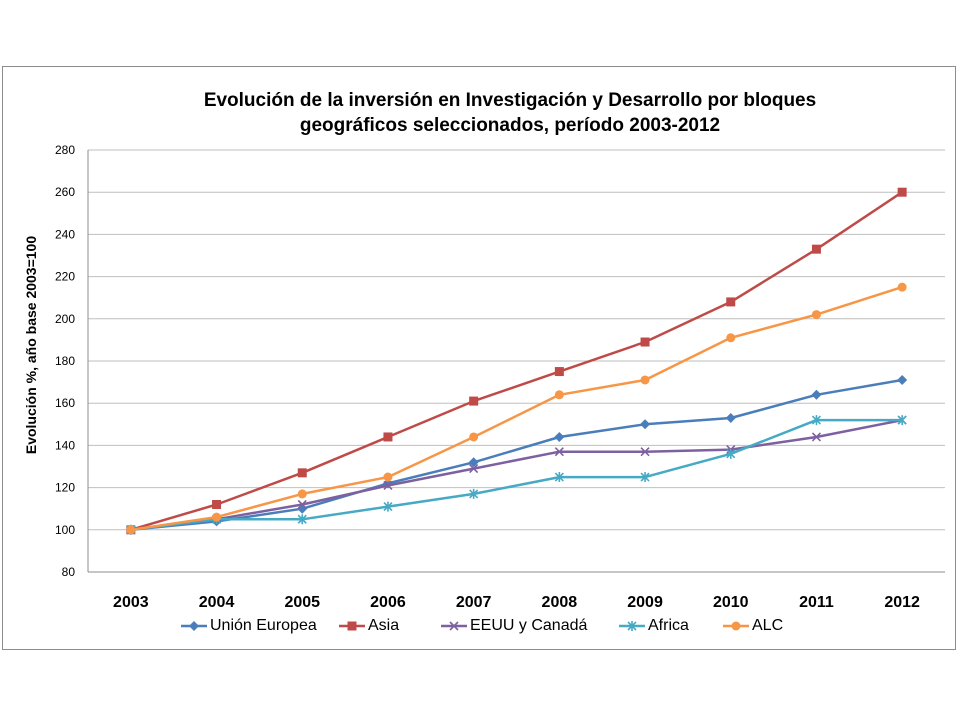 The image size is (960, 720). What do you see at coordinates (388, 602) in the screenshot?
I see `x-tick-label-2006: 2006` at bounding box center [388, 602].